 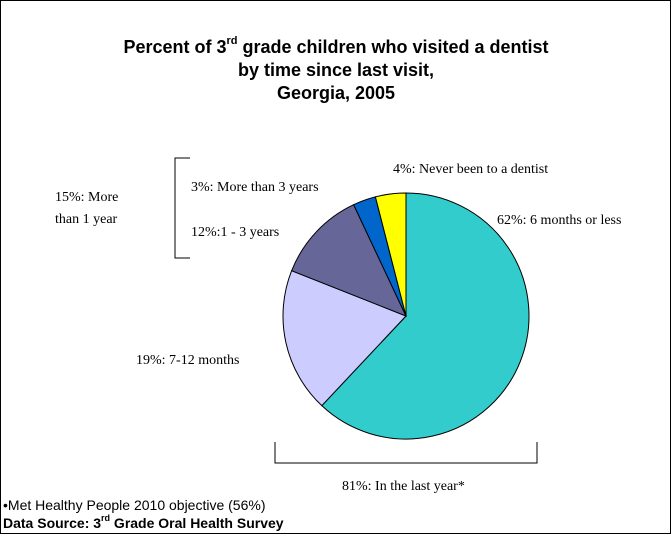 What do you see at coordinates (134, 505) in the screenshot?
I see `footnote-objective: •Met Healthy People 2010 objective (56%)` at bounding box center [134, 505].